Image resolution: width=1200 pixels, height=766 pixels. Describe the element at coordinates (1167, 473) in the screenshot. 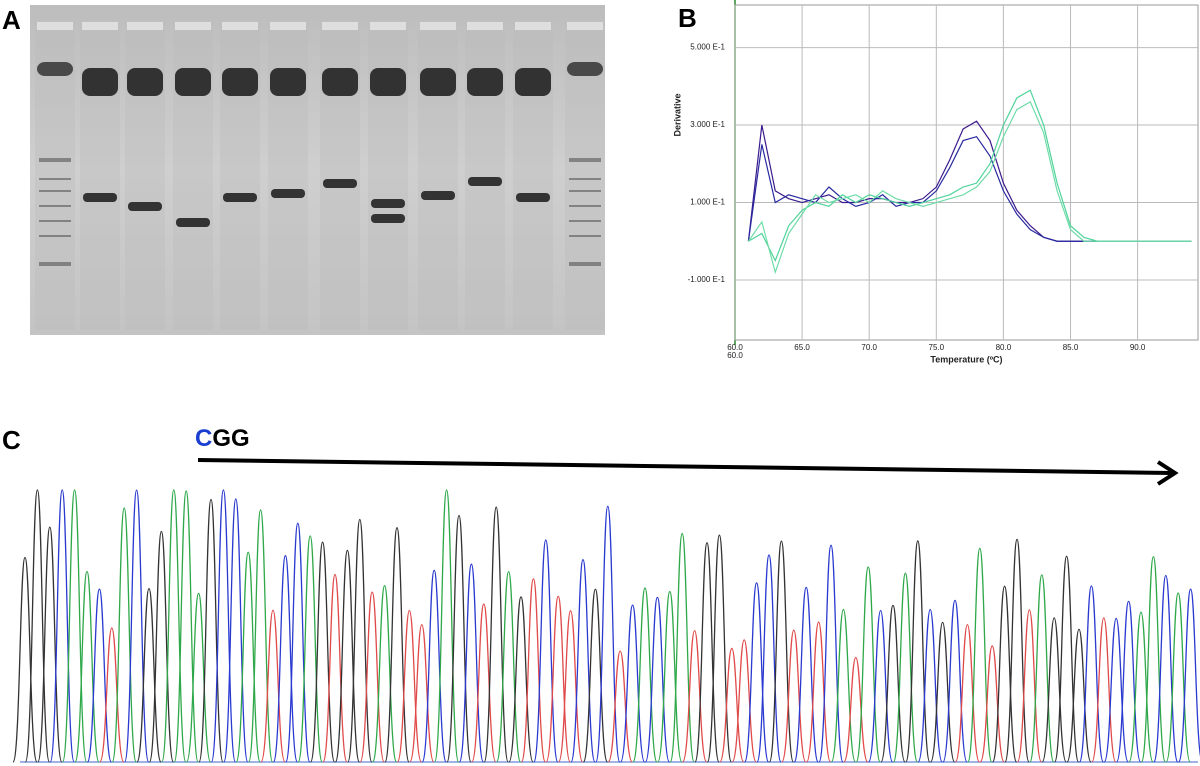

I see `arrow-head` at that location.